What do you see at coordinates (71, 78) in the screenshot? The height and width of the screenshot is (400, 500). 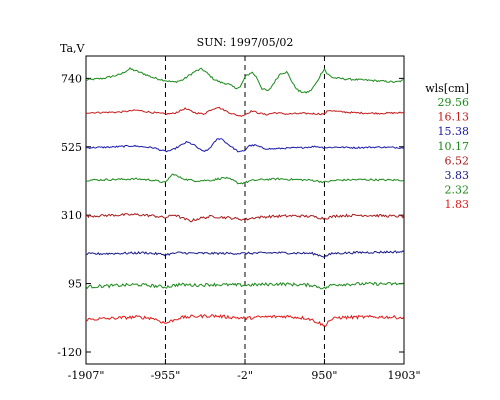 I see `y-tick-label: 740` at bounding box center [71, 78].